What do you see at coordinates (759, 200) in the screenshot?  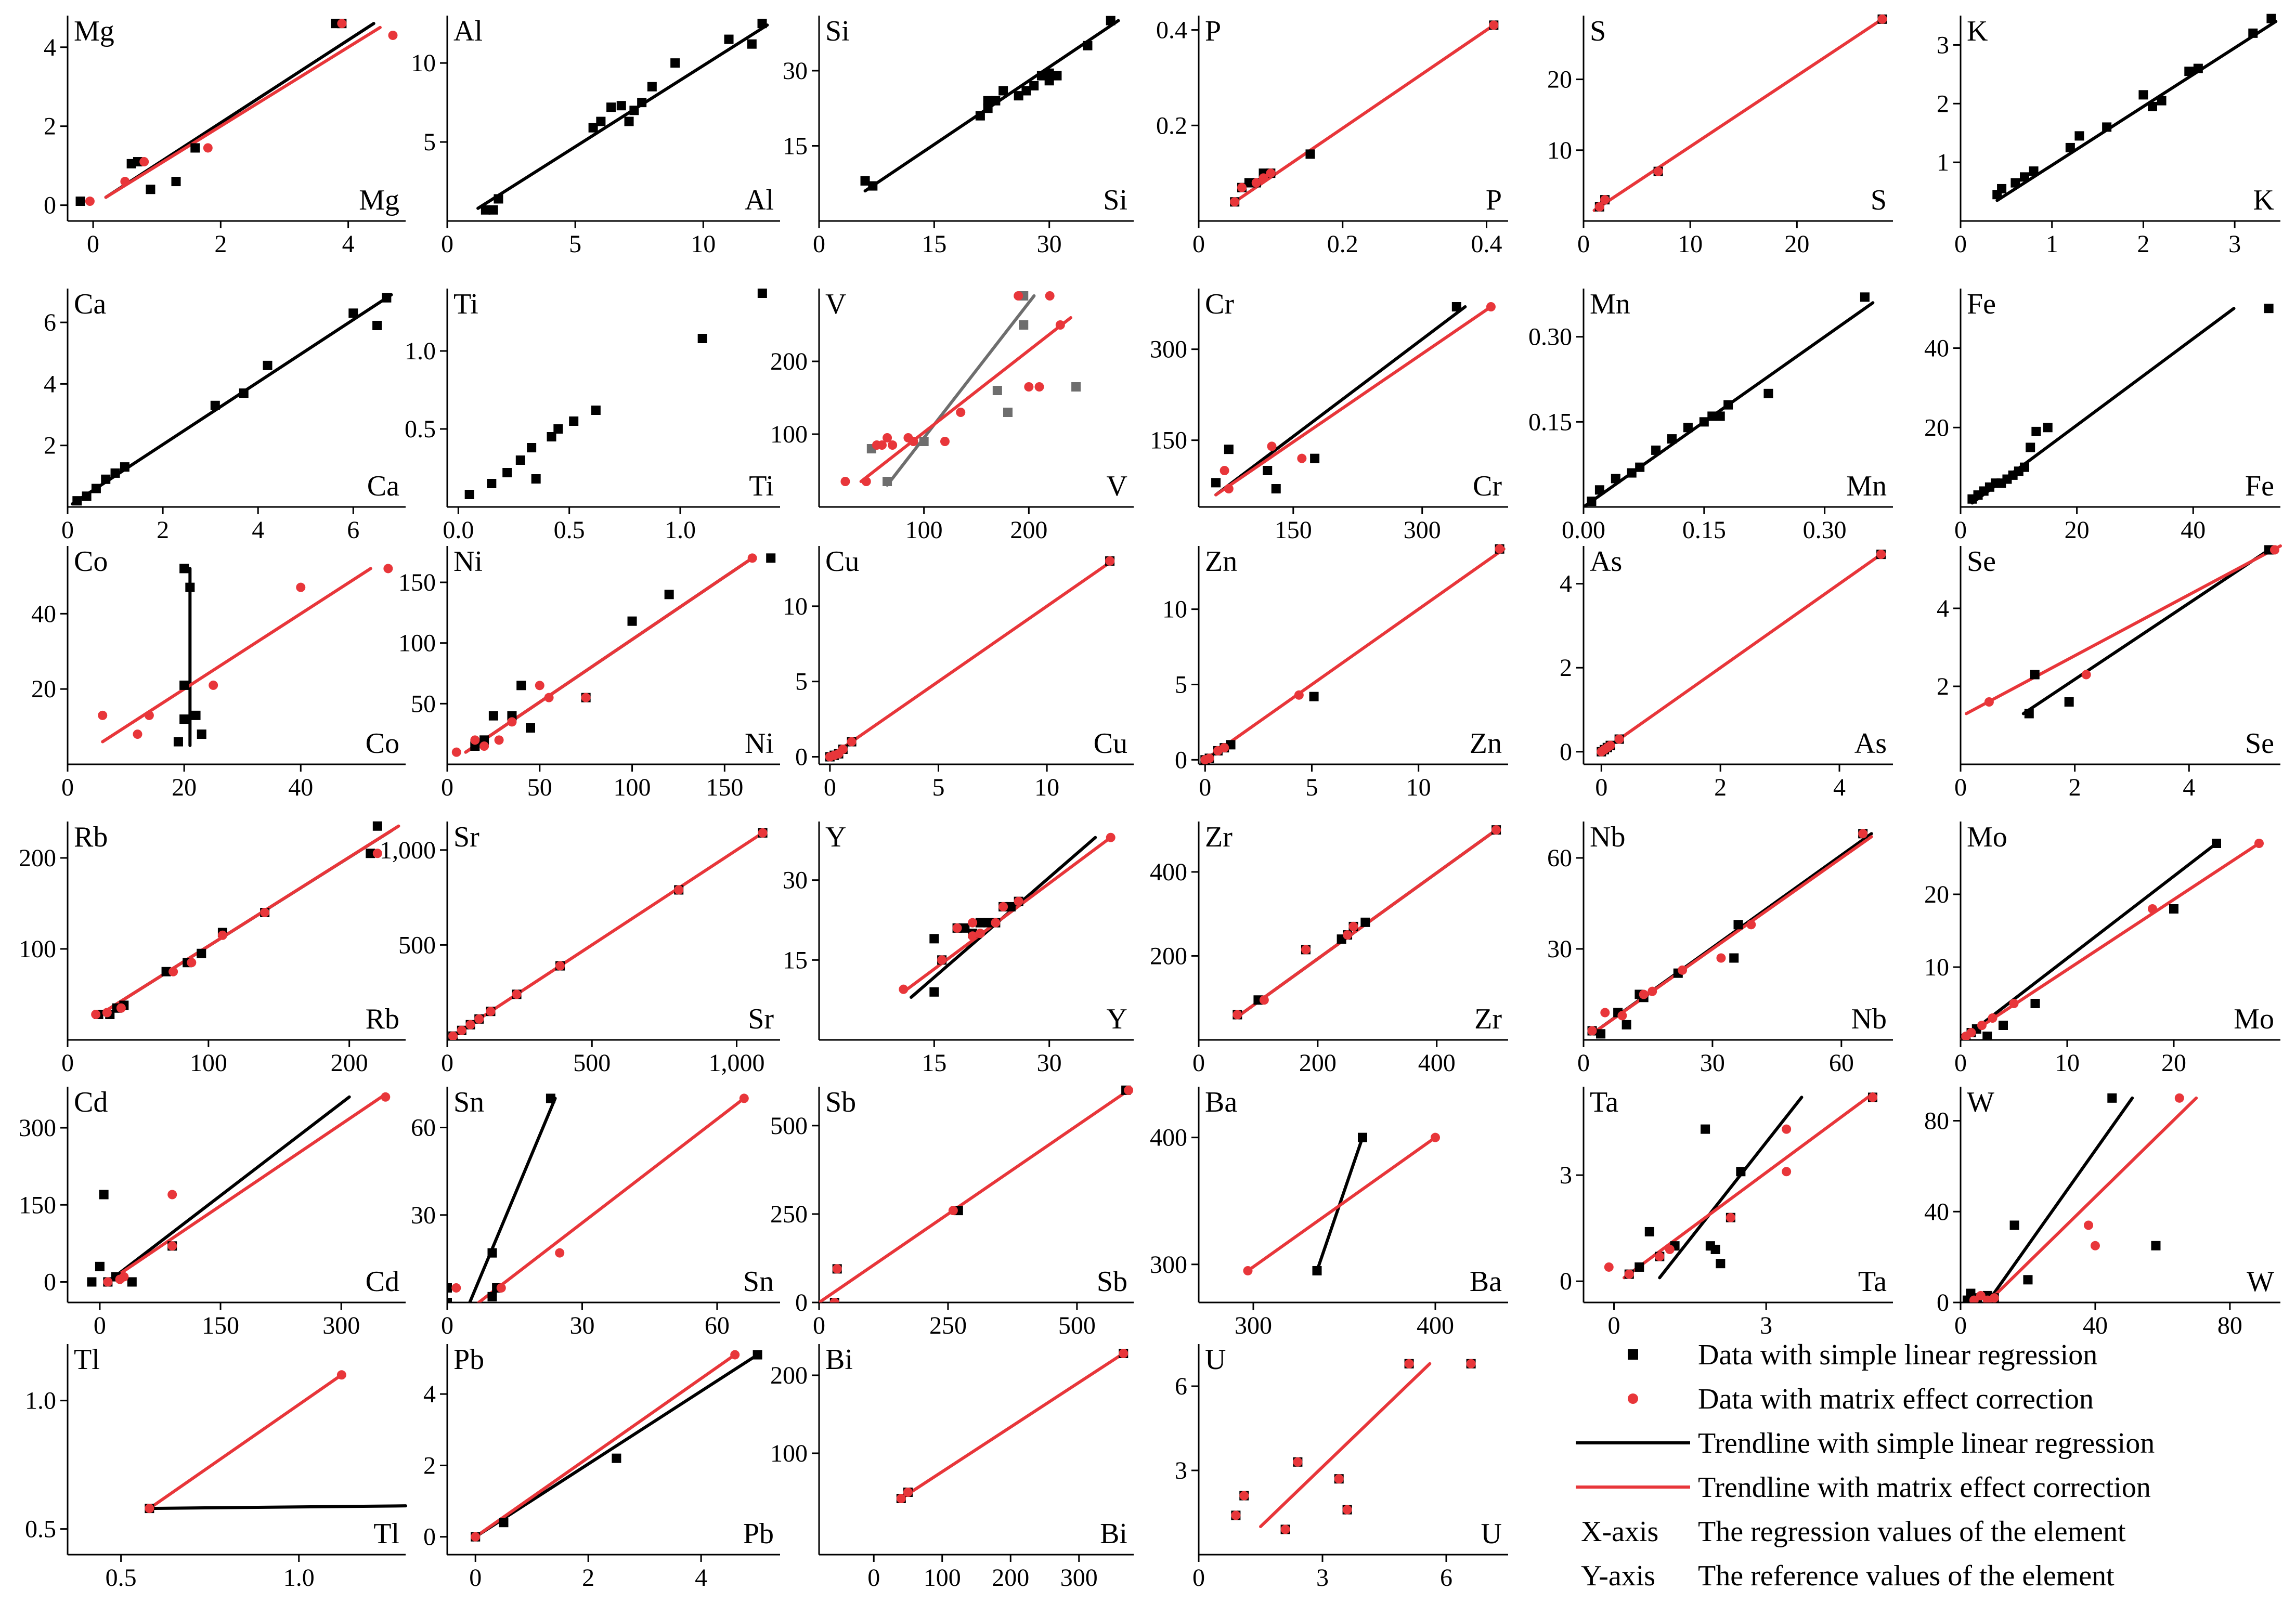 I see `element-label-bottom: Al` at bounding box center [759, 200].